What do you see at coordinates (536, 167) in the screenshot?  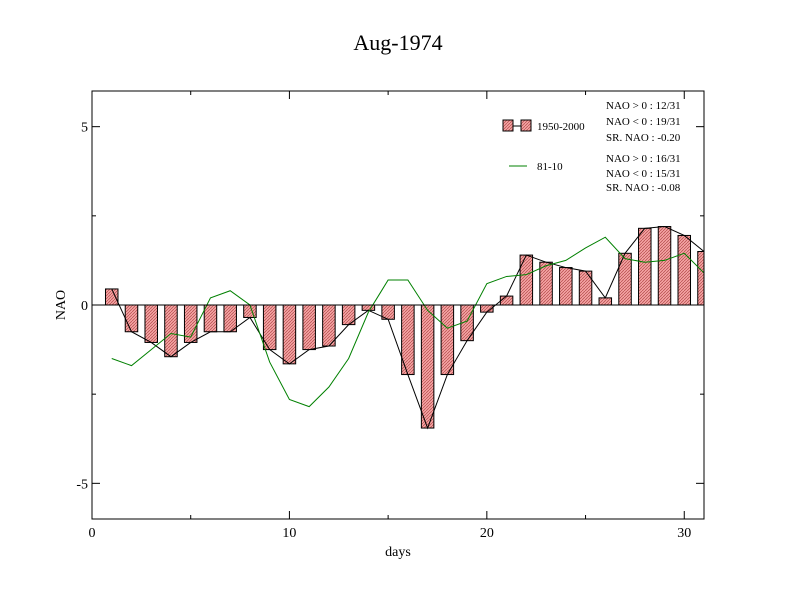 I see `legend-entry-81-10: 81-10` at bounding box center [536, 167].